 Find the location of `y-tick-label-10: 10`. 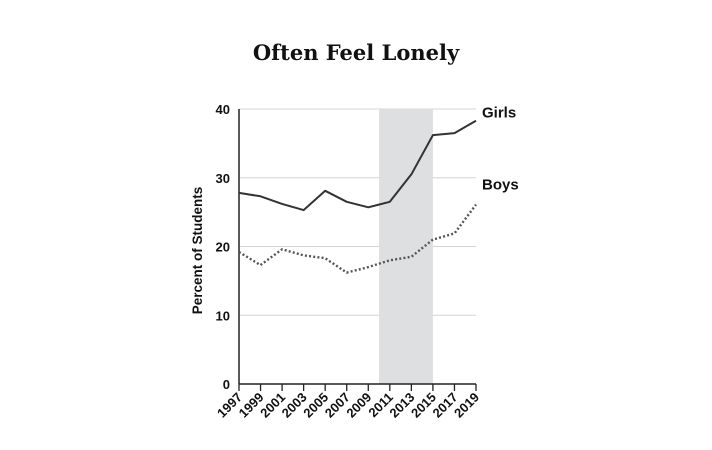

y-tick-label-10: 10 is located at coordinates (223, 315).